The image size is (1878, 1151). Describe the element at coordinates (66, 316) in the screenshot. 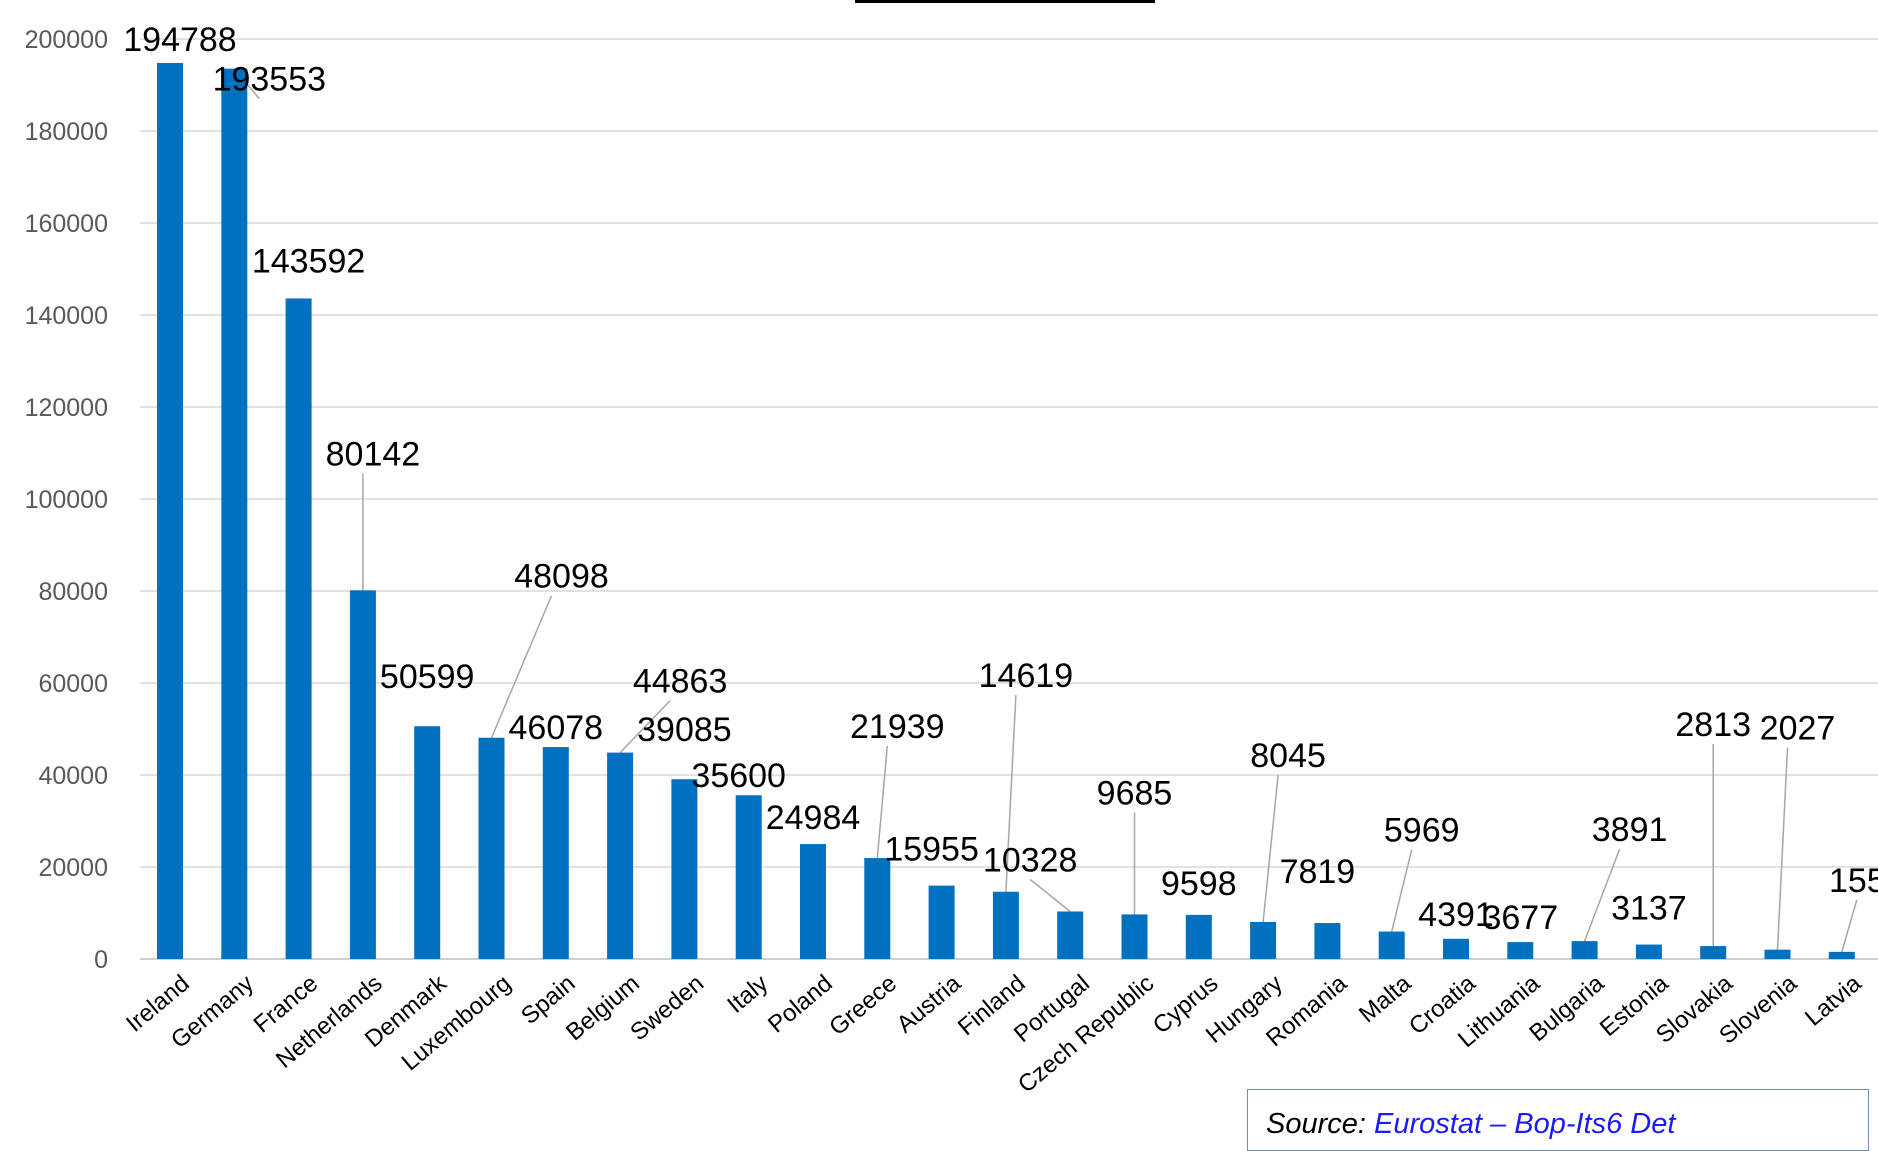

I see `y-tick-label: 140000` at that location.